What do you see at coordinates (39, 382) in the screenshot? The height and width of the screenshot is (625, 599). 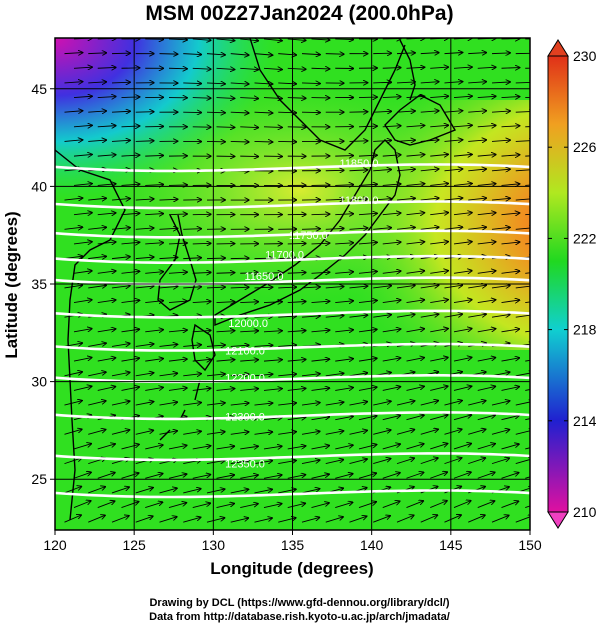 I see `y-tick-label: 30` at bounding box center [39, 382].